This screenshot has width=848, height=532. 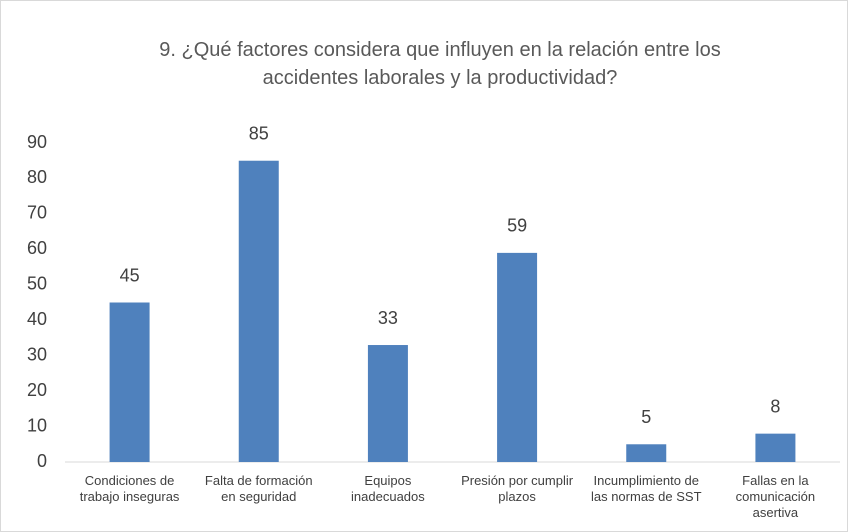 What do you see at coordinates (646, 488) in the screenshot?
I see `x-tick-label: Incumplimiento de las normas de SST` at bounding box center [646, 488].